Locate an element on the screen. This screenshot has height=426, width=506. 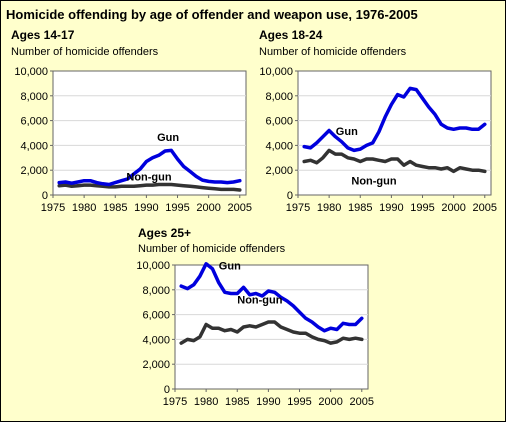
plot-area is located at coordinates (149, 133).